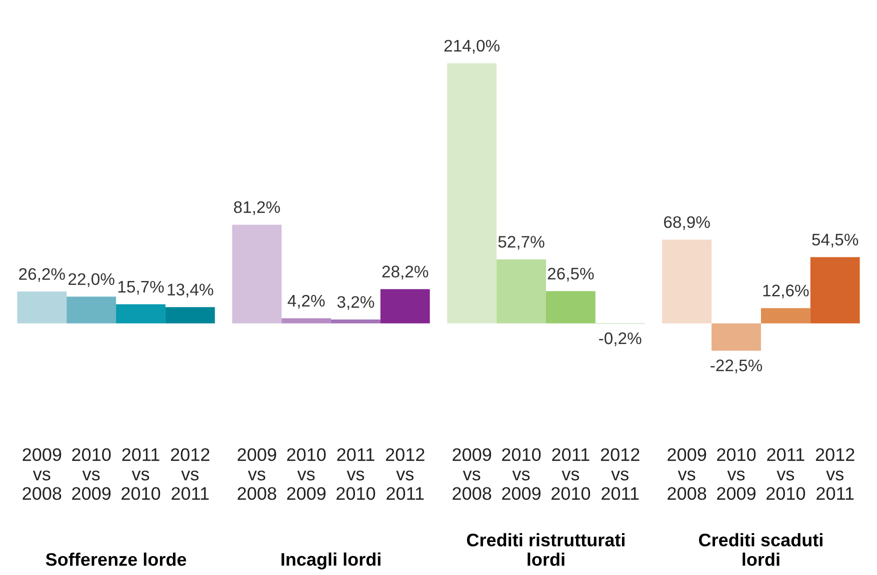 This screenshot has height=575, width=877. I want to click on data-label: 3,2%, so click(355, 303).